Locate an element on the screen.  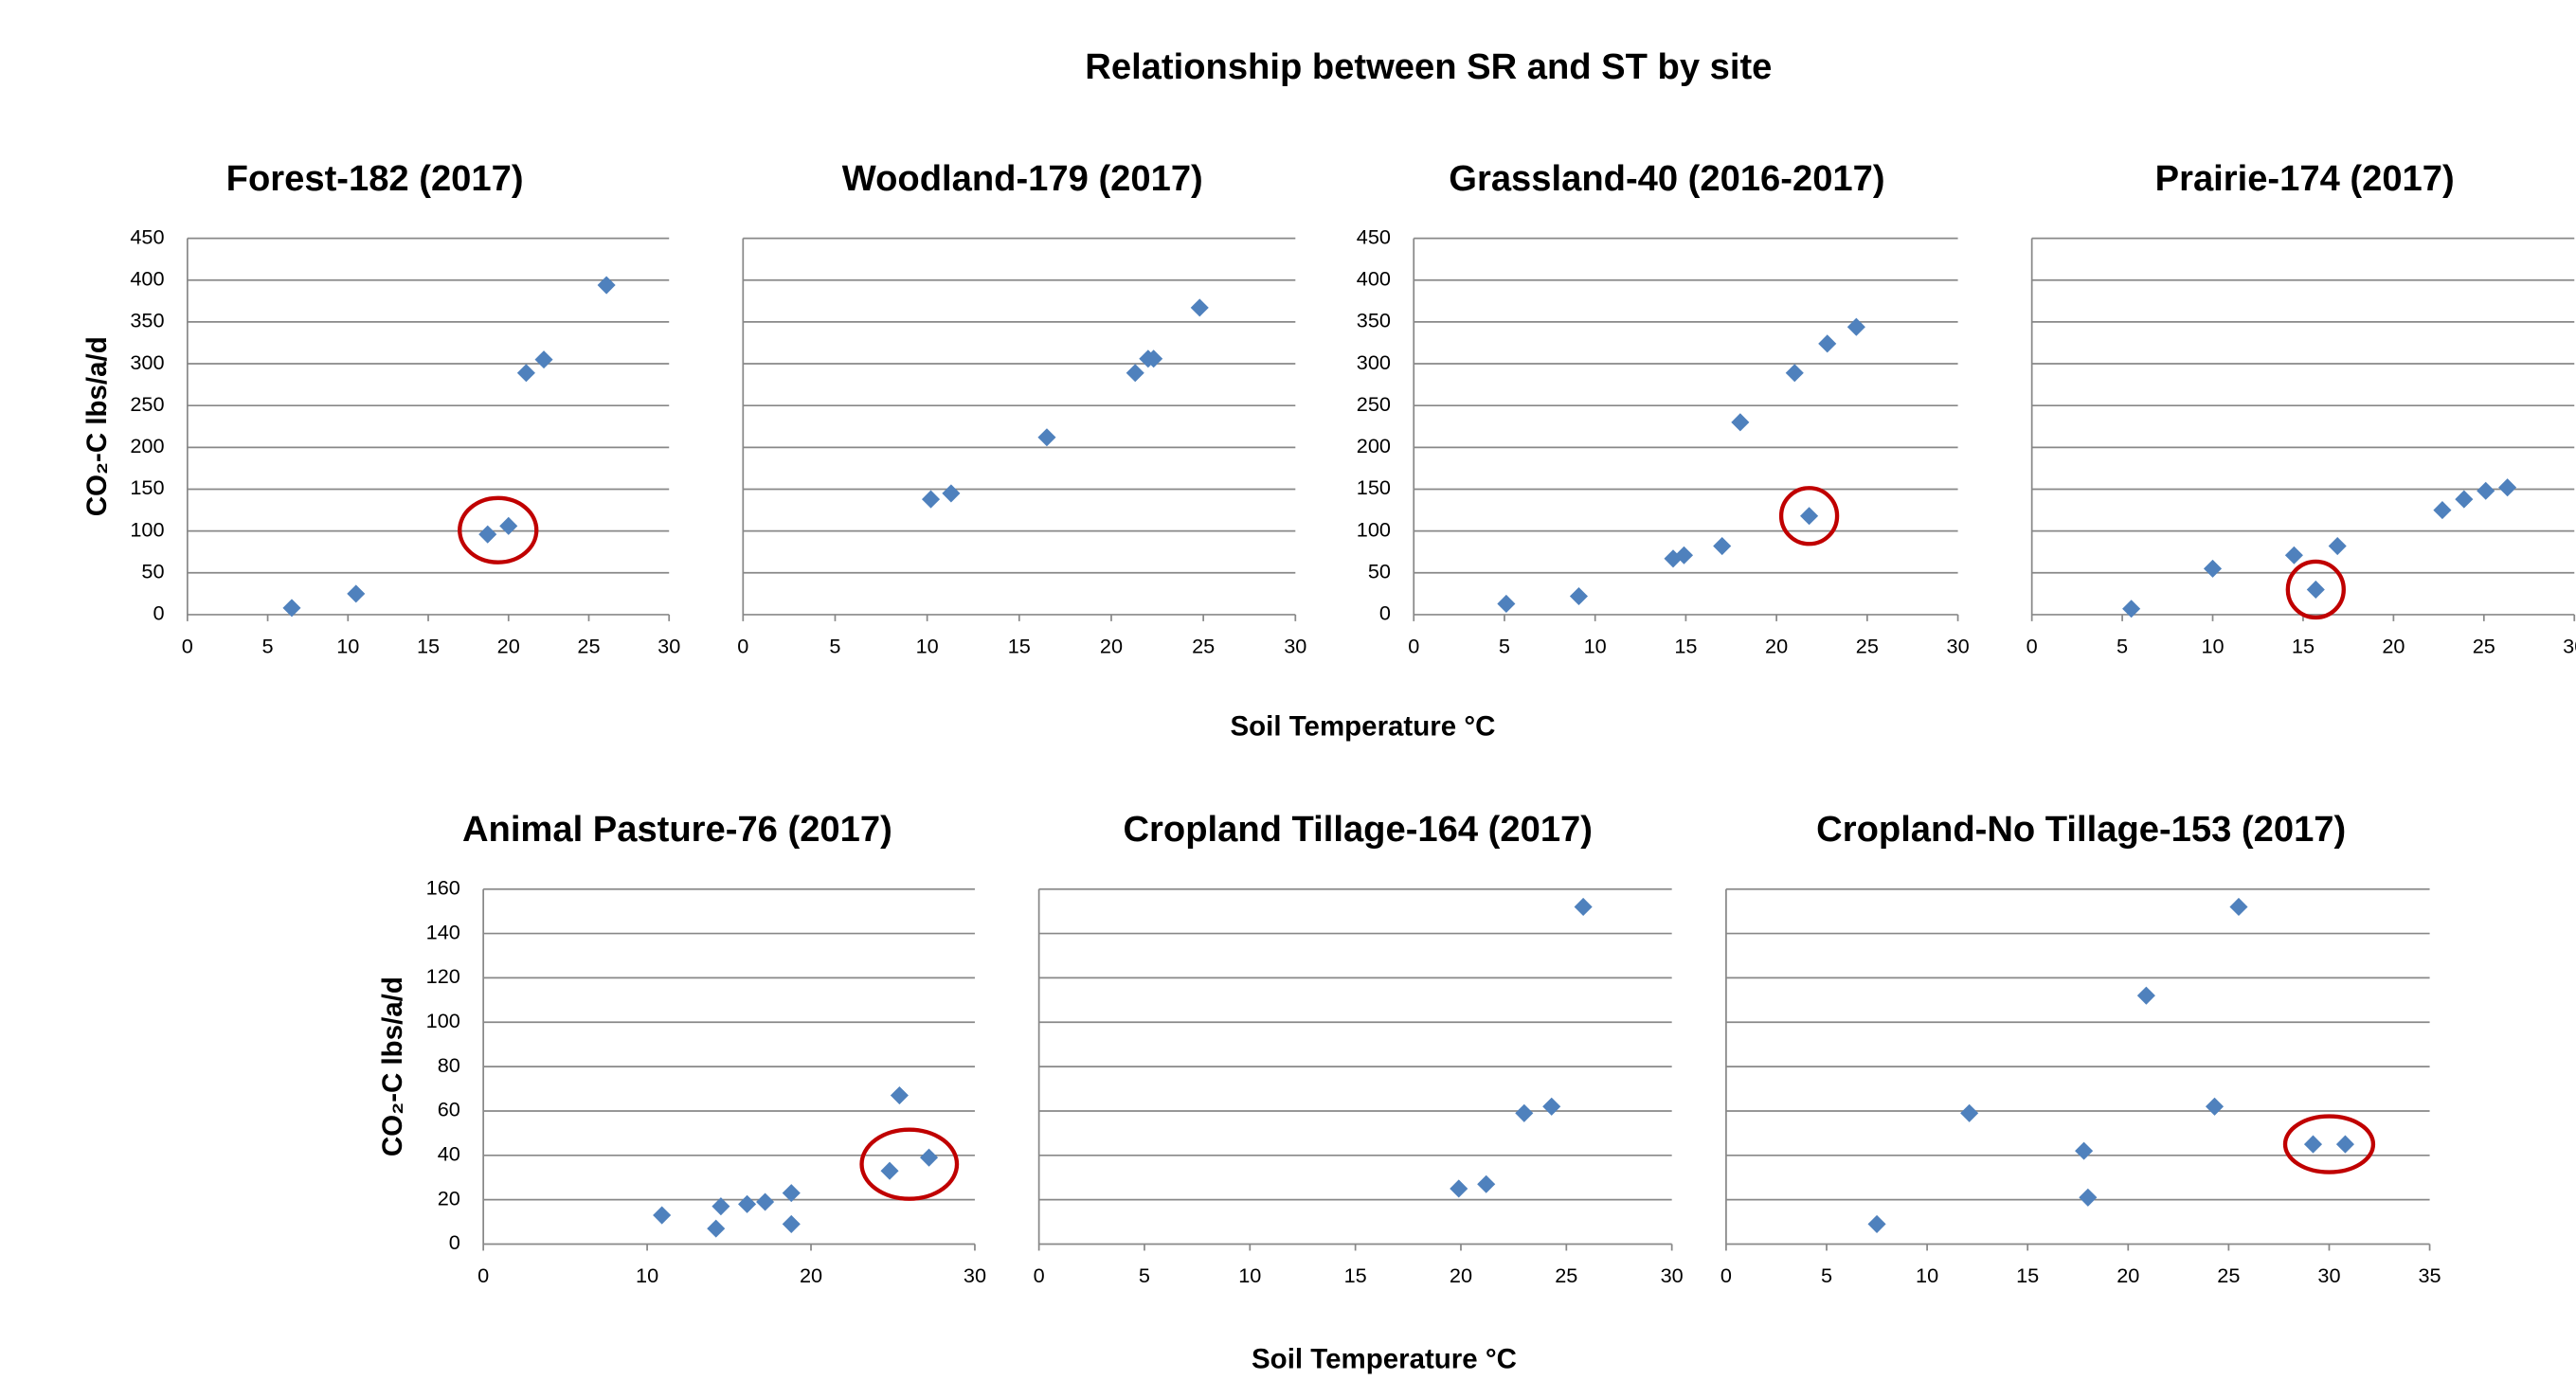
y-tick-label: 40 is located at coordinates (449, 1154).